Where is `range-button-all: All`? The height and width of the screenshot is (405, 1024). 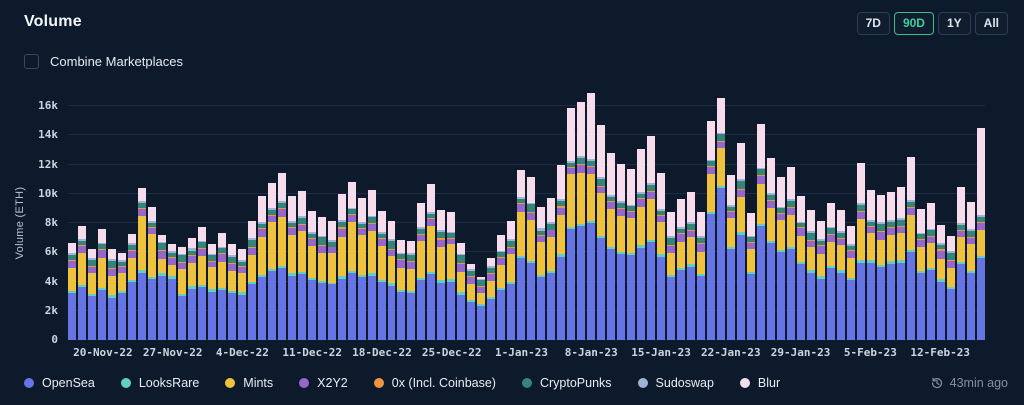 range-button-all: All is located at coordinates (991, 23).